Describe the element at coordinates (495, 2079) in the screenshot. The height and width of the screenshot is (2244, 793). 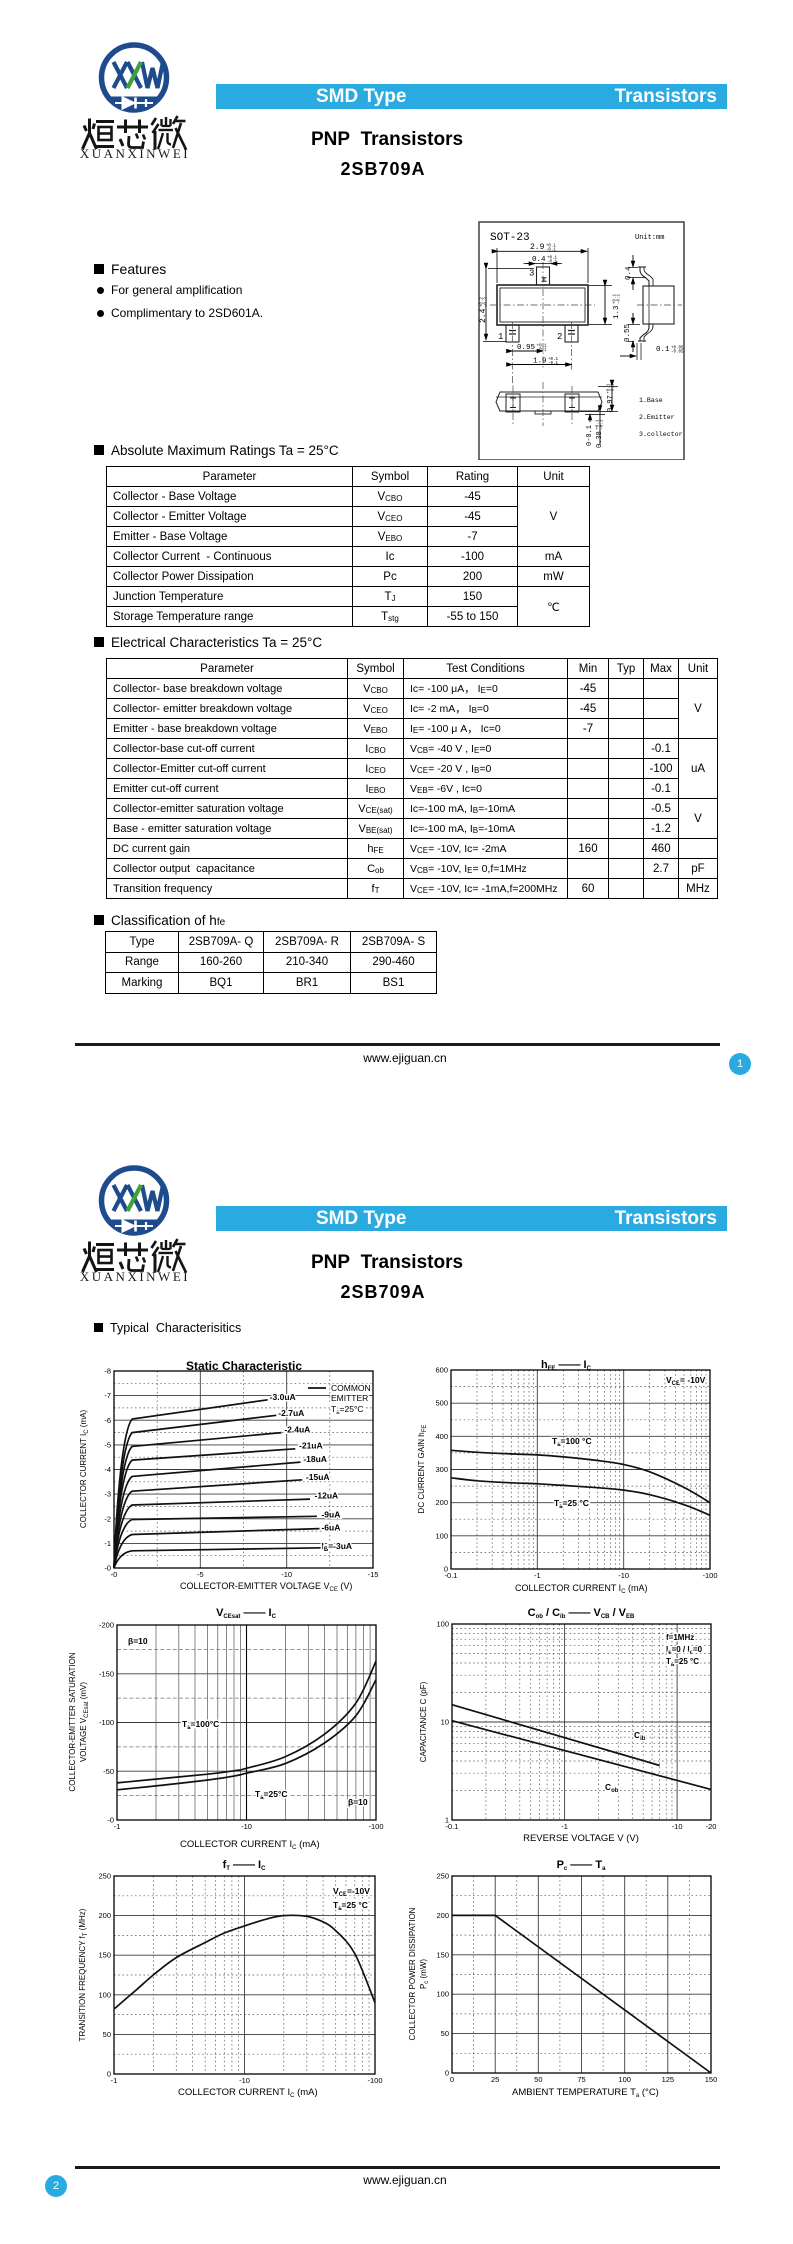
I see `svg-text: 25` at that location.